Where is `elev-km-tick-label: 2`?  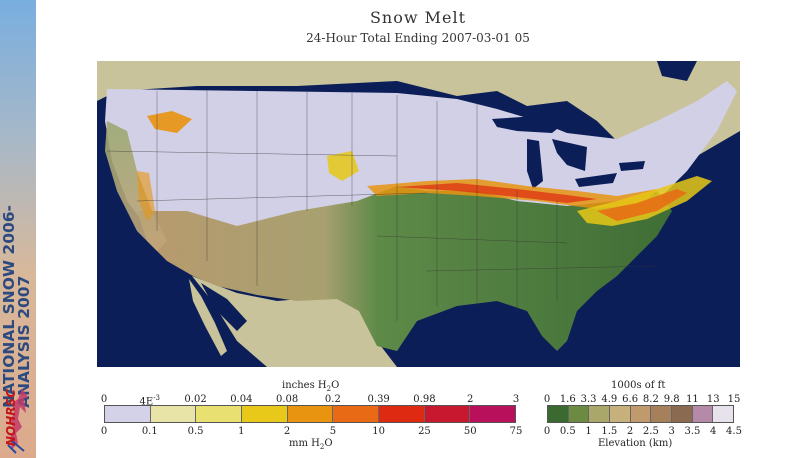 elev-km-tick-label: 2 is located at coordinates (630, 431).